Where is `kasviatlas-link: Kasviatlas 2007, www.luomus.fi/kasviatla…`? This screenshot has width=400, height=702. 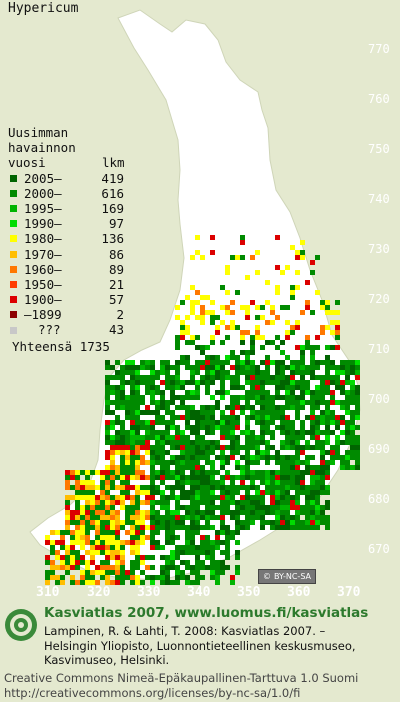 kasviatlas-link: Kasviatlas 2007, www.luomus.fi/kasviatla… is located at coordinates (206, 613).